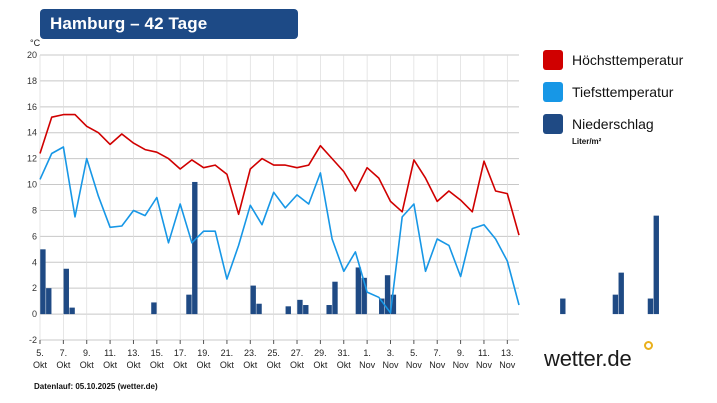 This screenshot has height=403, width=717. I want to click on y-axis-unit: °C, so click(35, 43).